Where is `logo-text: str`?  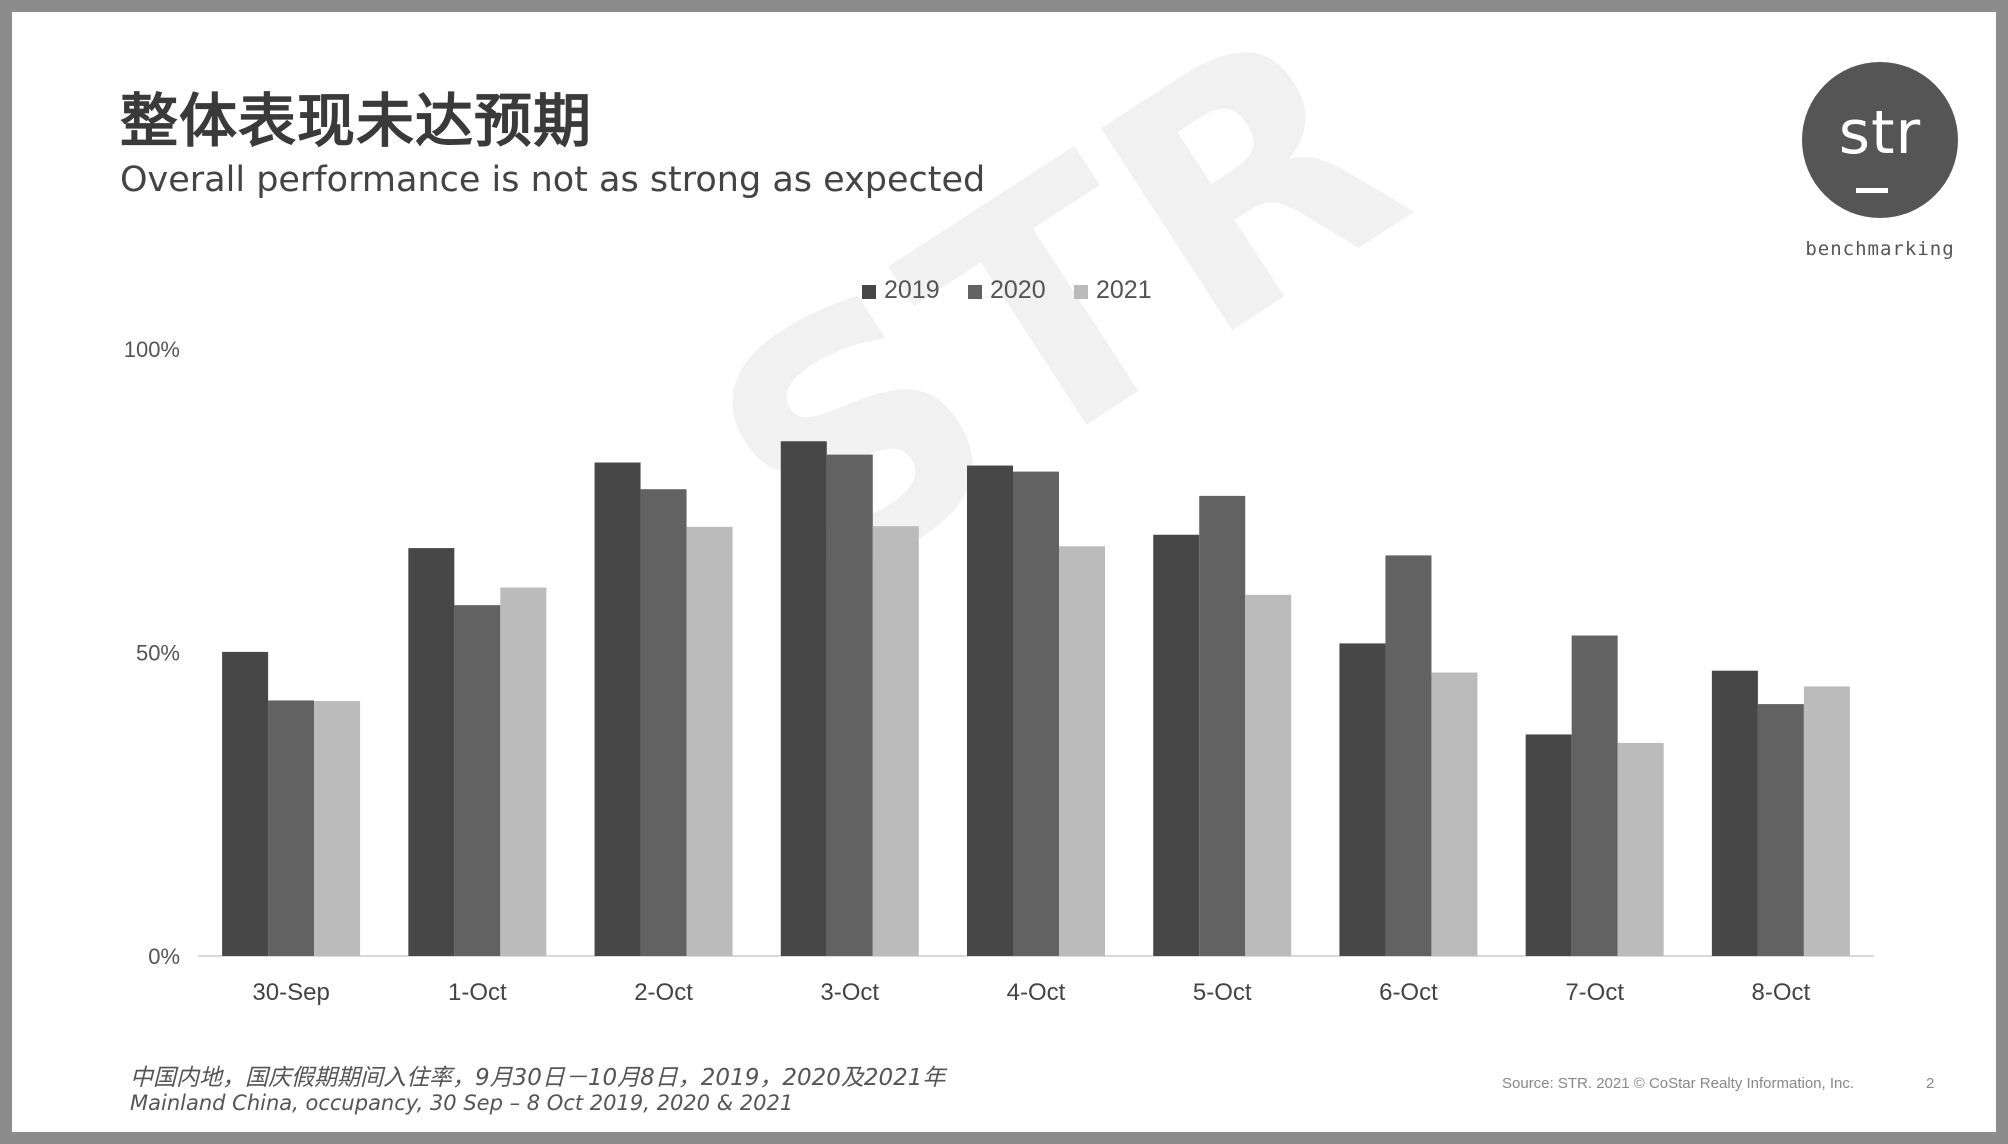 logo-text: str is located at coordinates (1880, 133).